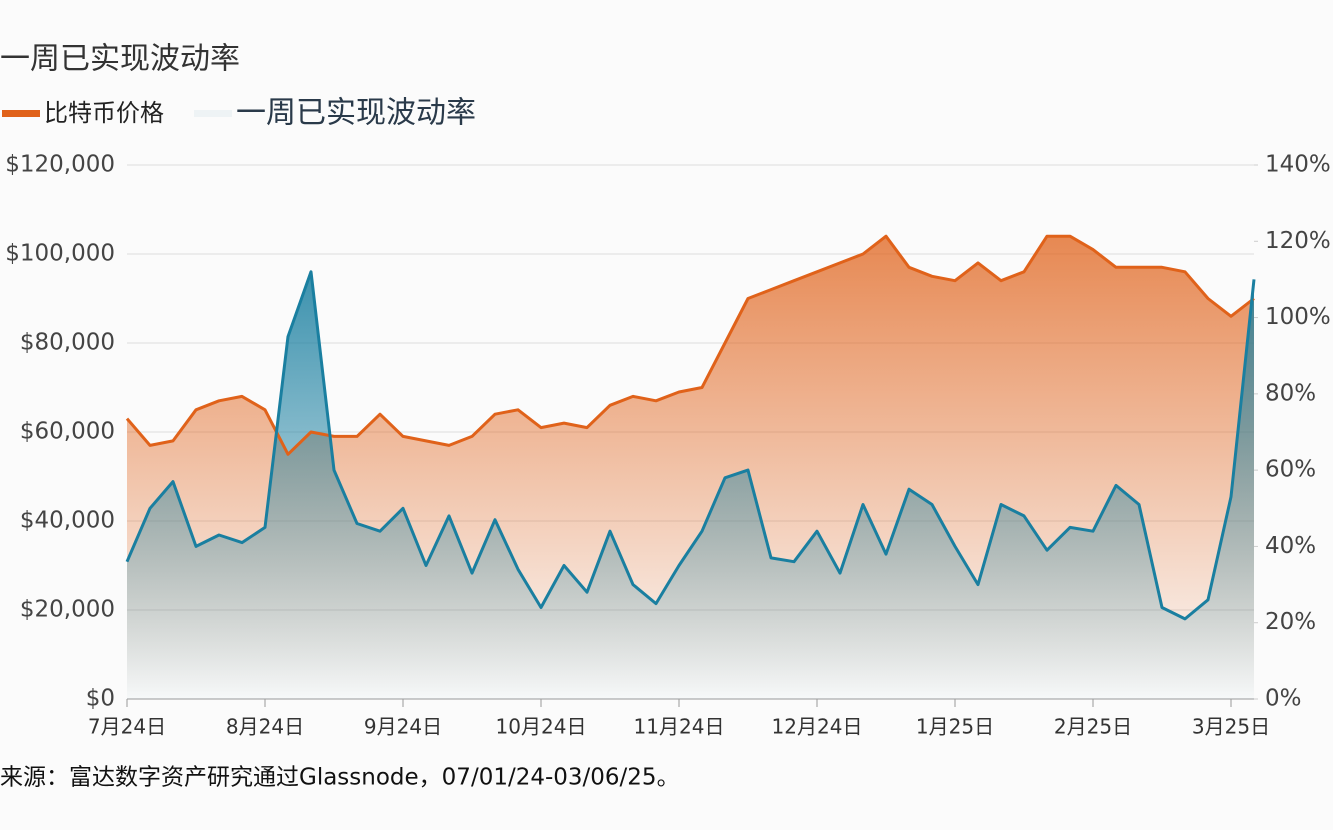  I want to click on x-tick-label: 8月24日, so click(265, 727).